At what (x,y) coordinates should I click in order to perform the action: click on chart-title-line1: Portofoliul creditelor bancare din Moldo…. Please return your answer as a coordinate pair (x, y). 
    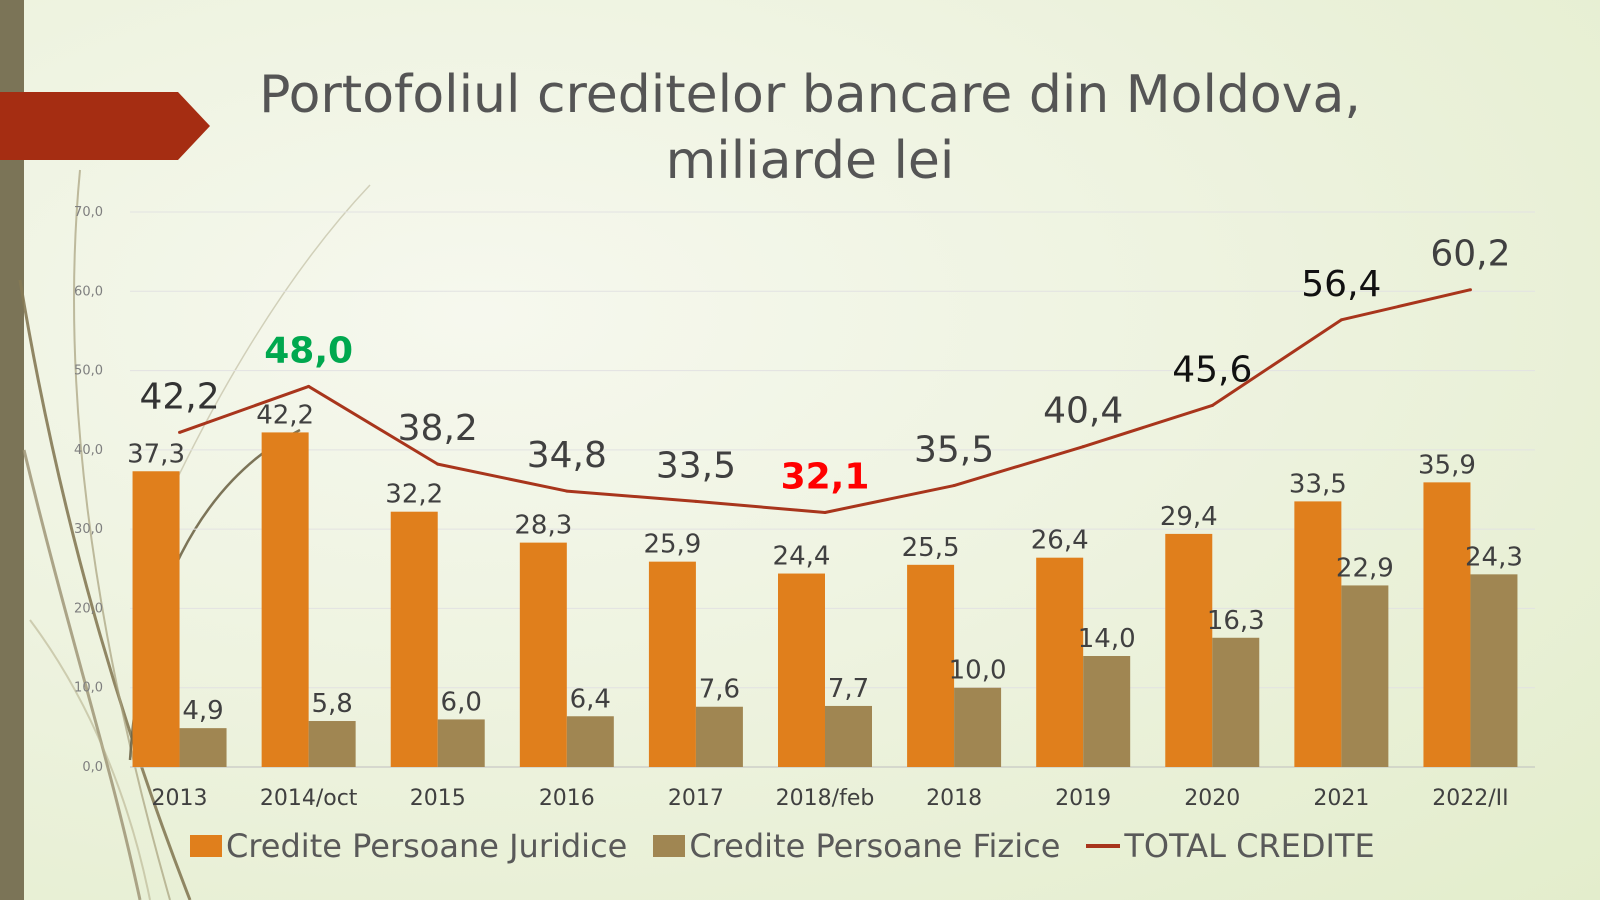
    Looking at the image, I should click on (810, 95).